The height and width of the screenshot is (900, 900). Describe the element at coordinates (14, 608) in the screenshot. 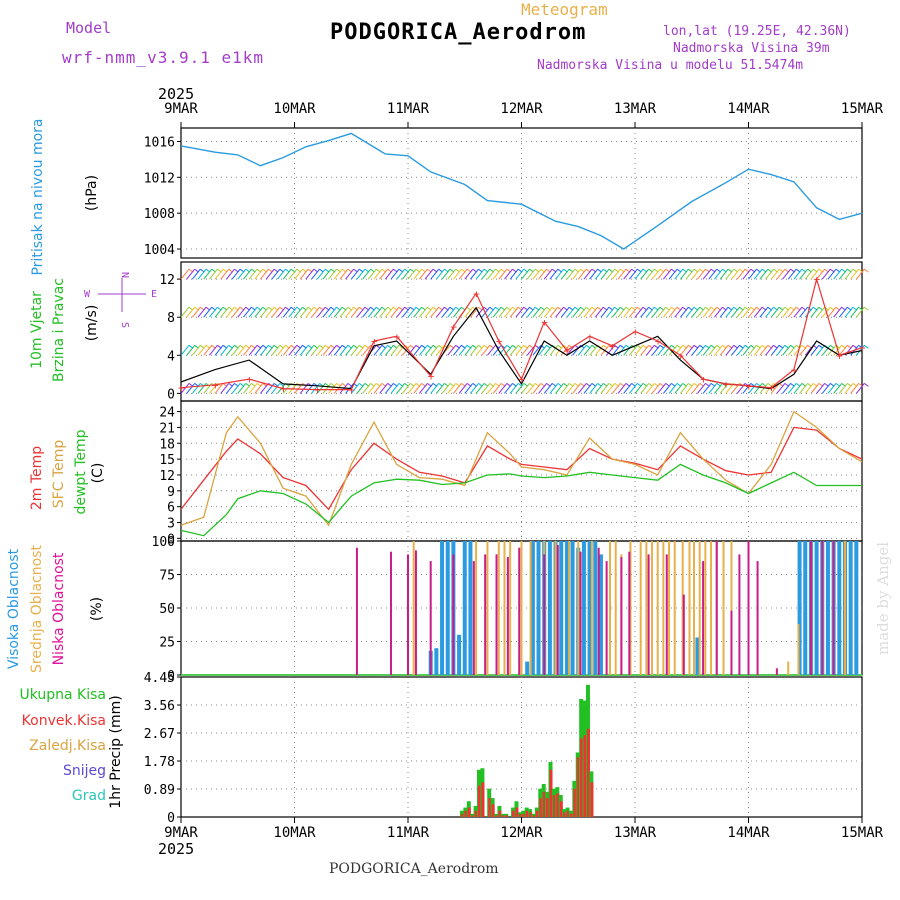

I see `label-cloud-high: Visoka Oblacnost` at that location.